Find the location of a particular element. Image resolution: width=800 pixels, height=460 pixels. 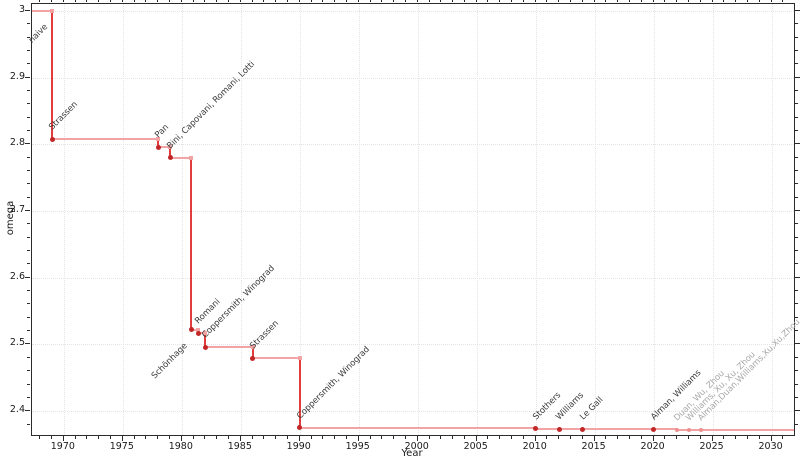

x-tick-label: 2000 is located at coordinates (416, 446).